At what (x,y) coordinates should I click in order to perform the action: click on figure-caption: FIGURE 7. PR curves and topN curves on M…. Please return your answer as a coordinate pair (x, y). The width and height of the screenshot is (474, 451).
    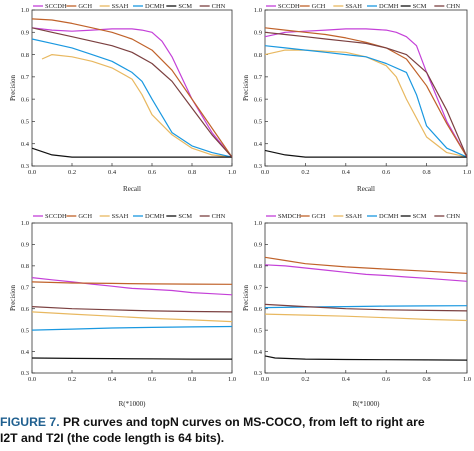
    Looking at the image, I should click on (237, 430).